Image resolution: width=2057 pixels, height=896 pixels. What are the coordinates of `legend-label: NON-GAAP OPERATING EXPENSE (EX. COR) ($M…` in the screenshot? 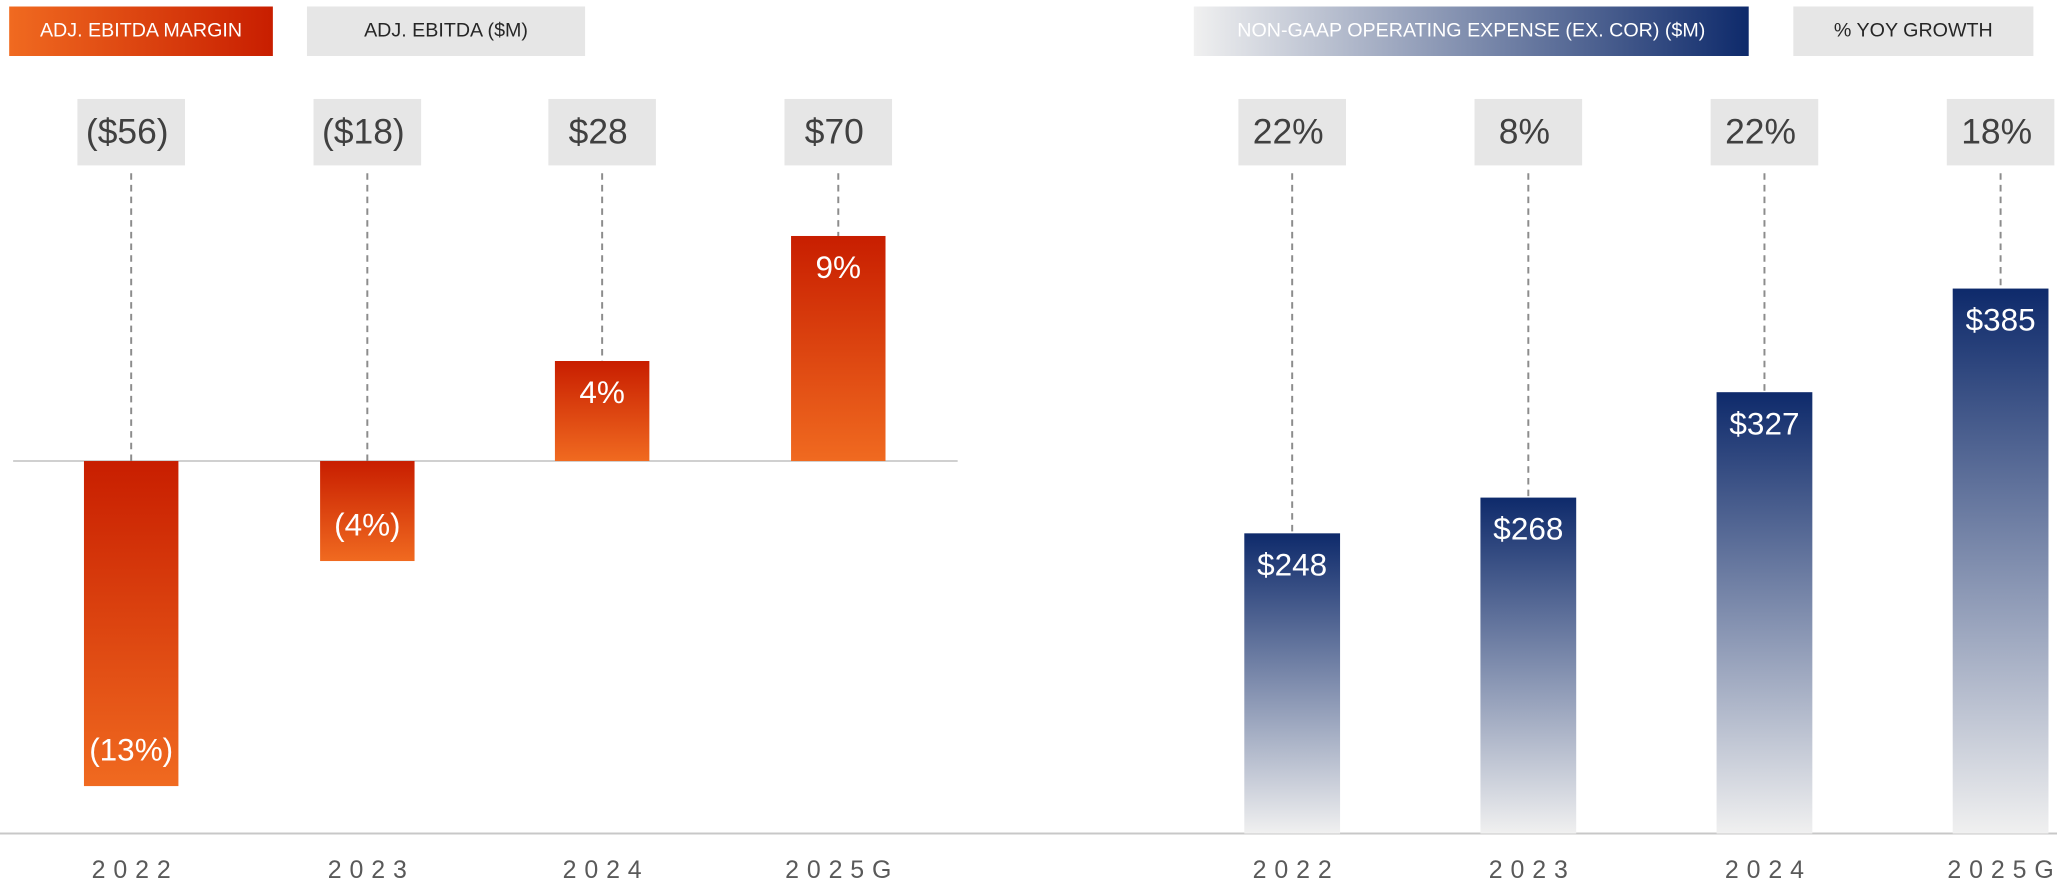 It's located at (1471, 30).